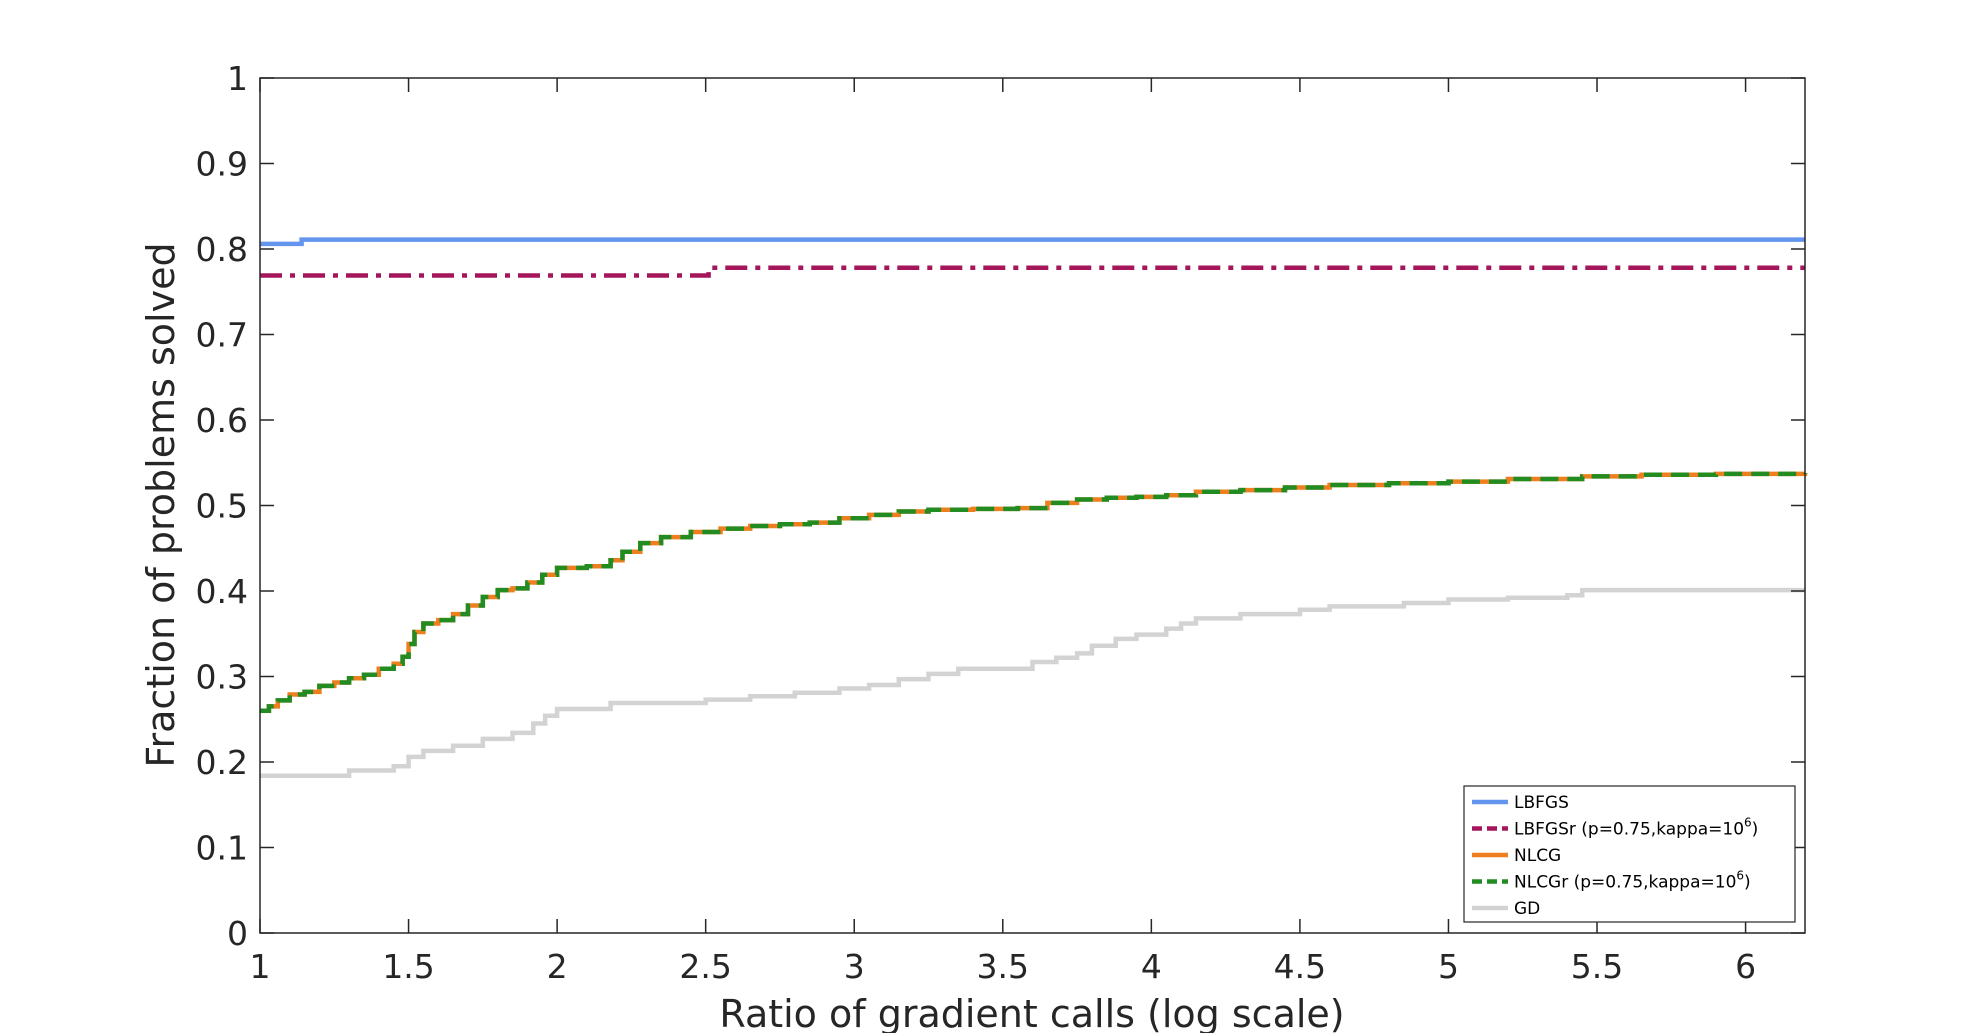 Image resolution: width=1966 pixels, height=1033 pixels. I want to click on x-tick-label: 2.5, so click(705, 966).